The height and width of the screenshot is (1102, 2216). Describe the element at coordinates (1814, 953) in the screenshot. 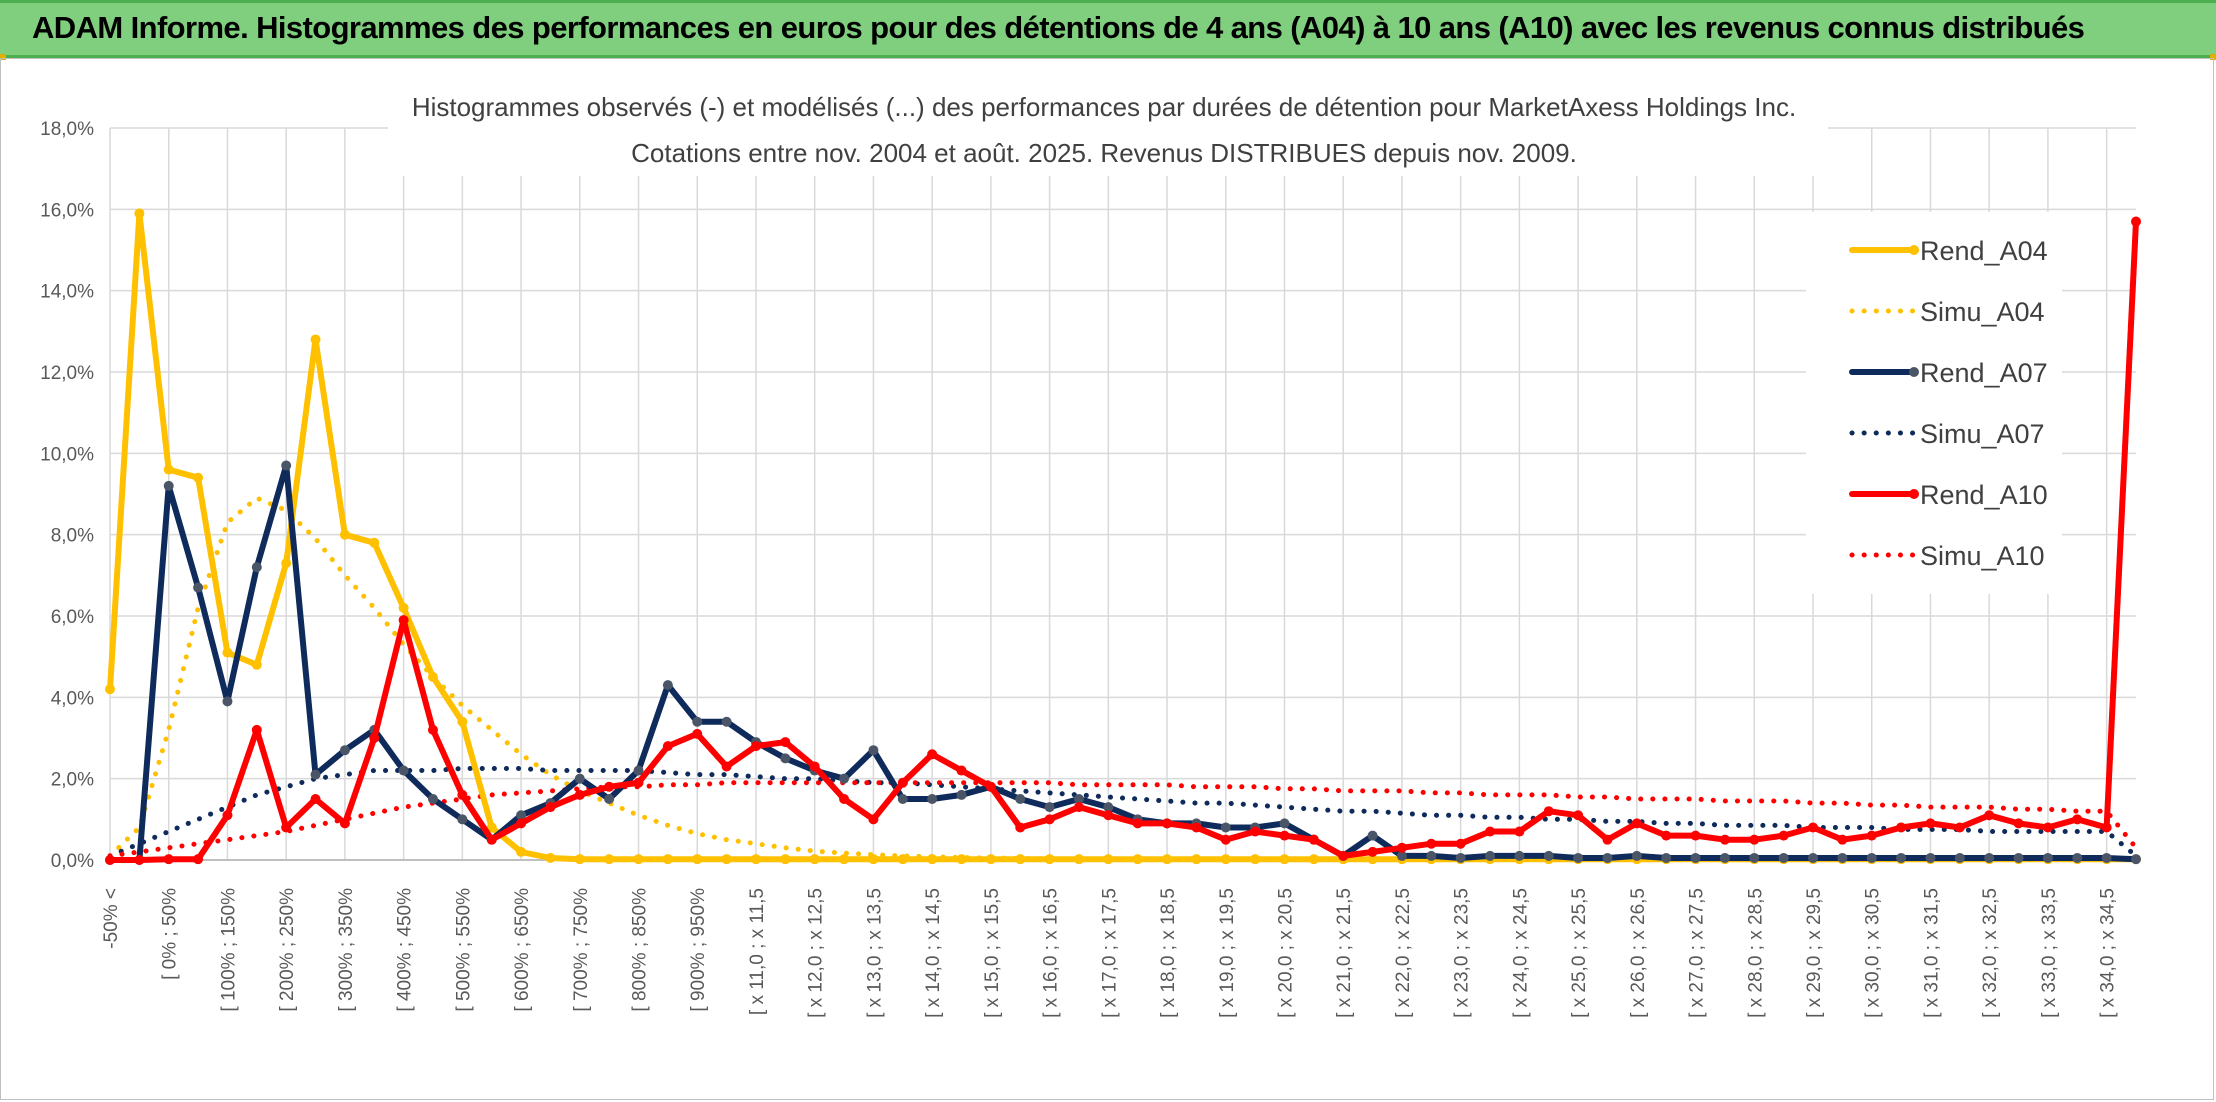

I see `x-tick-label: [ x 29,0 ; x 29,5` at that location.